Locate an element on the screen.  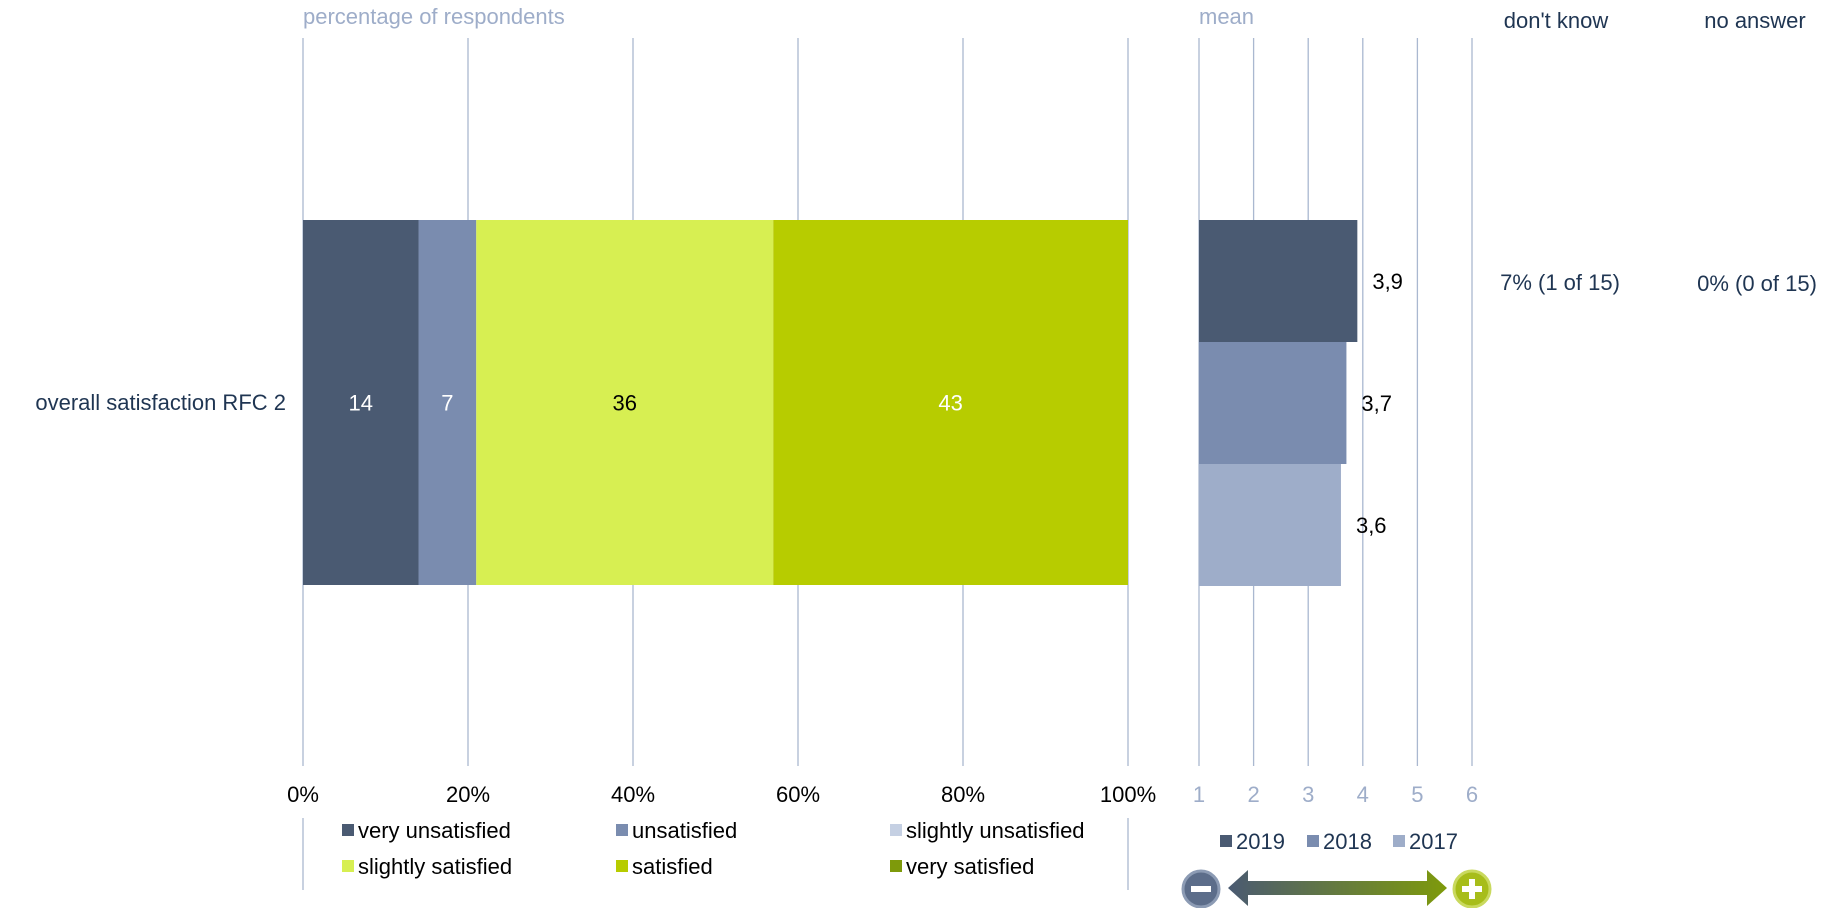
mean-value-label: 3,7 is located at coordinates (1376, 403).